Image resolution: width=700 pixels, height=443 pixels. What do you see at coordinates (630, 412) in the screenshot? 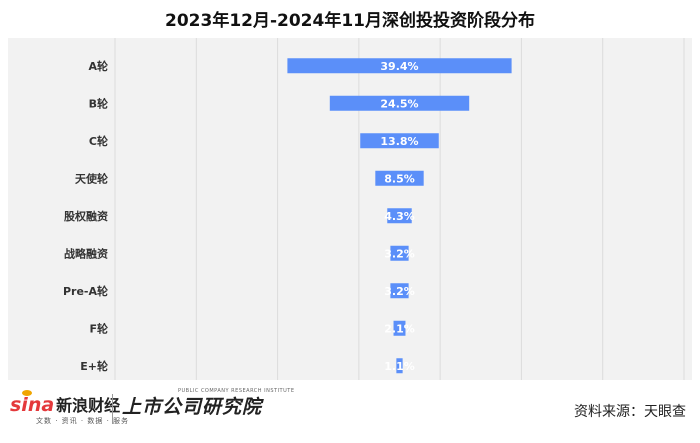
I see `data-source: 资料来源：天眼查` at bounding box center [630, 412].